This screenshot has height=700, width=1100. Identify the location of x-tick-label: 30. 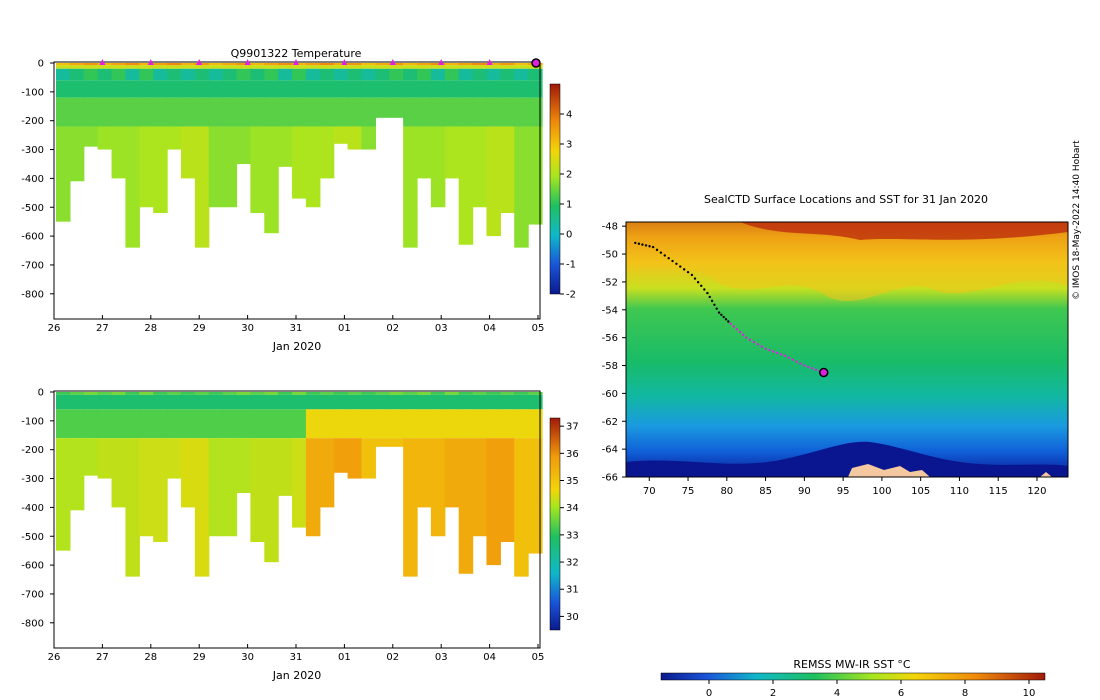
(247, 657).